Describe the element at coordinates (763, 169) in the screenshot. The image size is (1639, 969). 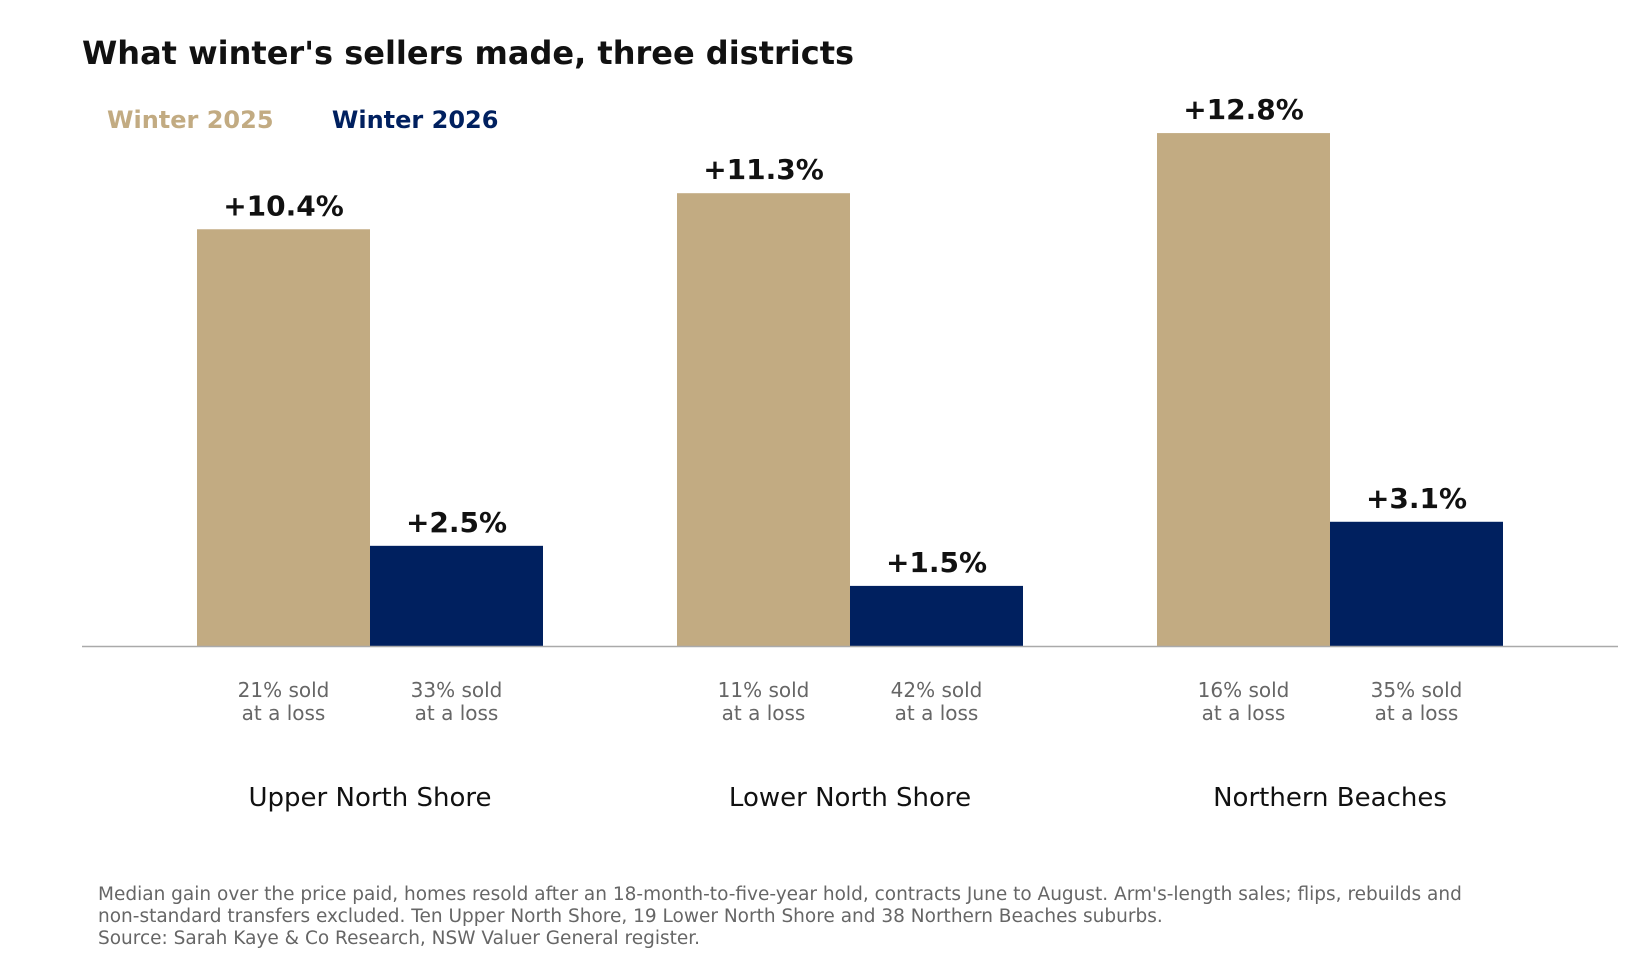
I see `data-label: +11.3%` at that location.